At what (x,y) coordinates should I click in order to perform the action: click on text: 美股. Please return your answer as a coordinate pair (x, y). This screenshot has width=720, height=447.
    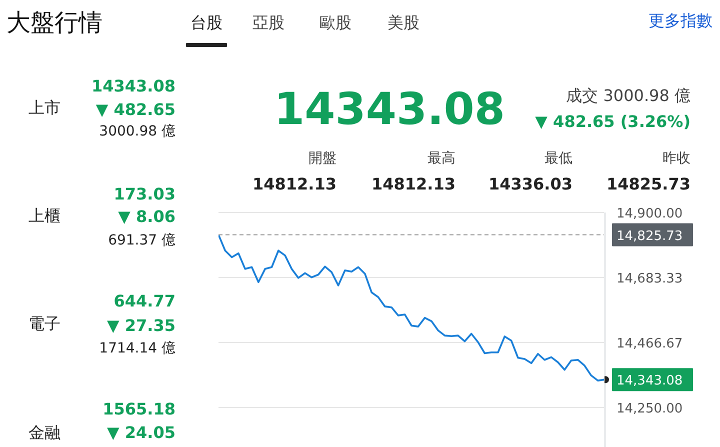
    Looking at the image, I should click on (404, 22).